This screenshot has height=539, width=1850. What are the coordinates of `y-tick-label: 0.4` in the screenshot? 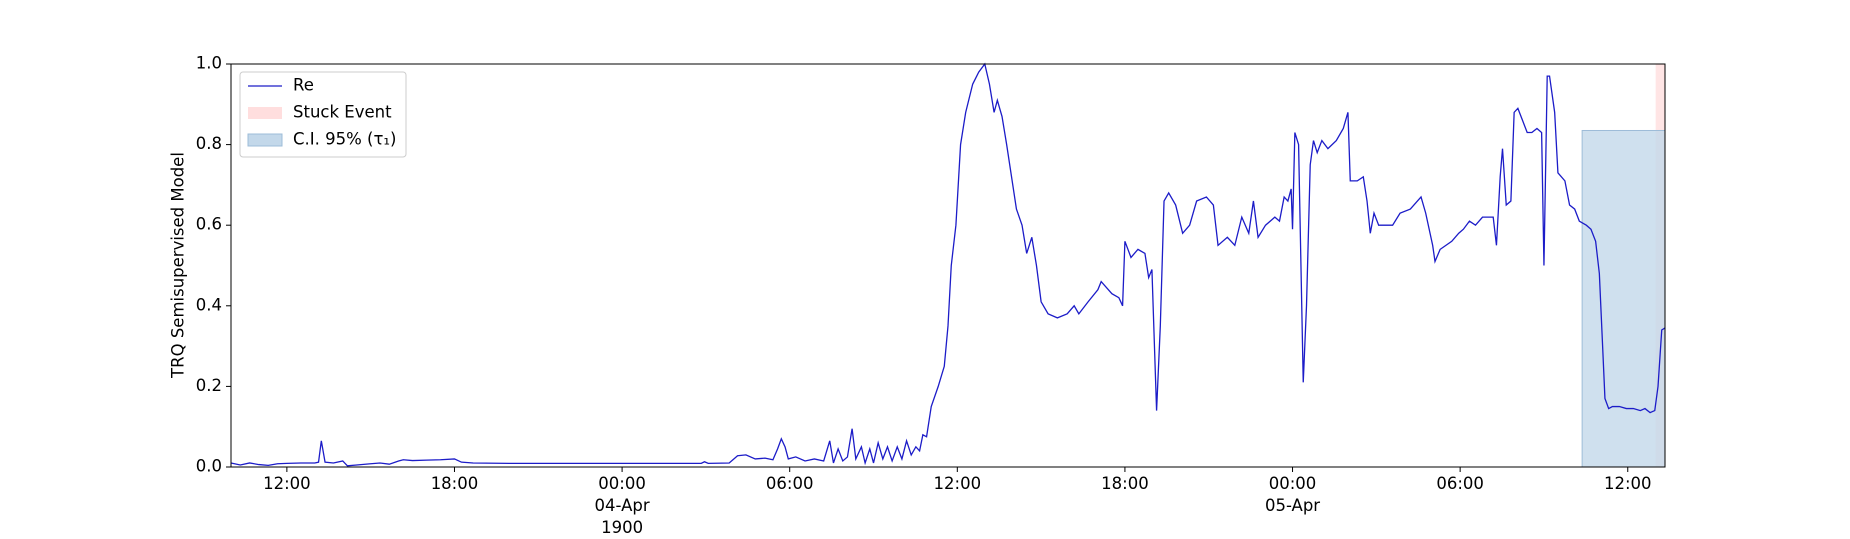 It's located at (209, 304).